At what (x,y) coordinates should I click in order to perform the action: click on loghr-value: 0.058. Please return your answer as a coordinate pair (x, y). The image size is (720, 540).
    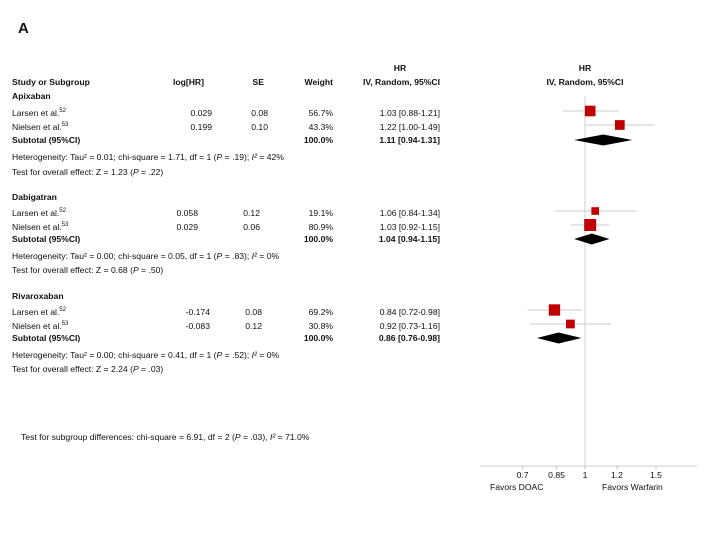
    Looking at the image, I should click on (187, 213).